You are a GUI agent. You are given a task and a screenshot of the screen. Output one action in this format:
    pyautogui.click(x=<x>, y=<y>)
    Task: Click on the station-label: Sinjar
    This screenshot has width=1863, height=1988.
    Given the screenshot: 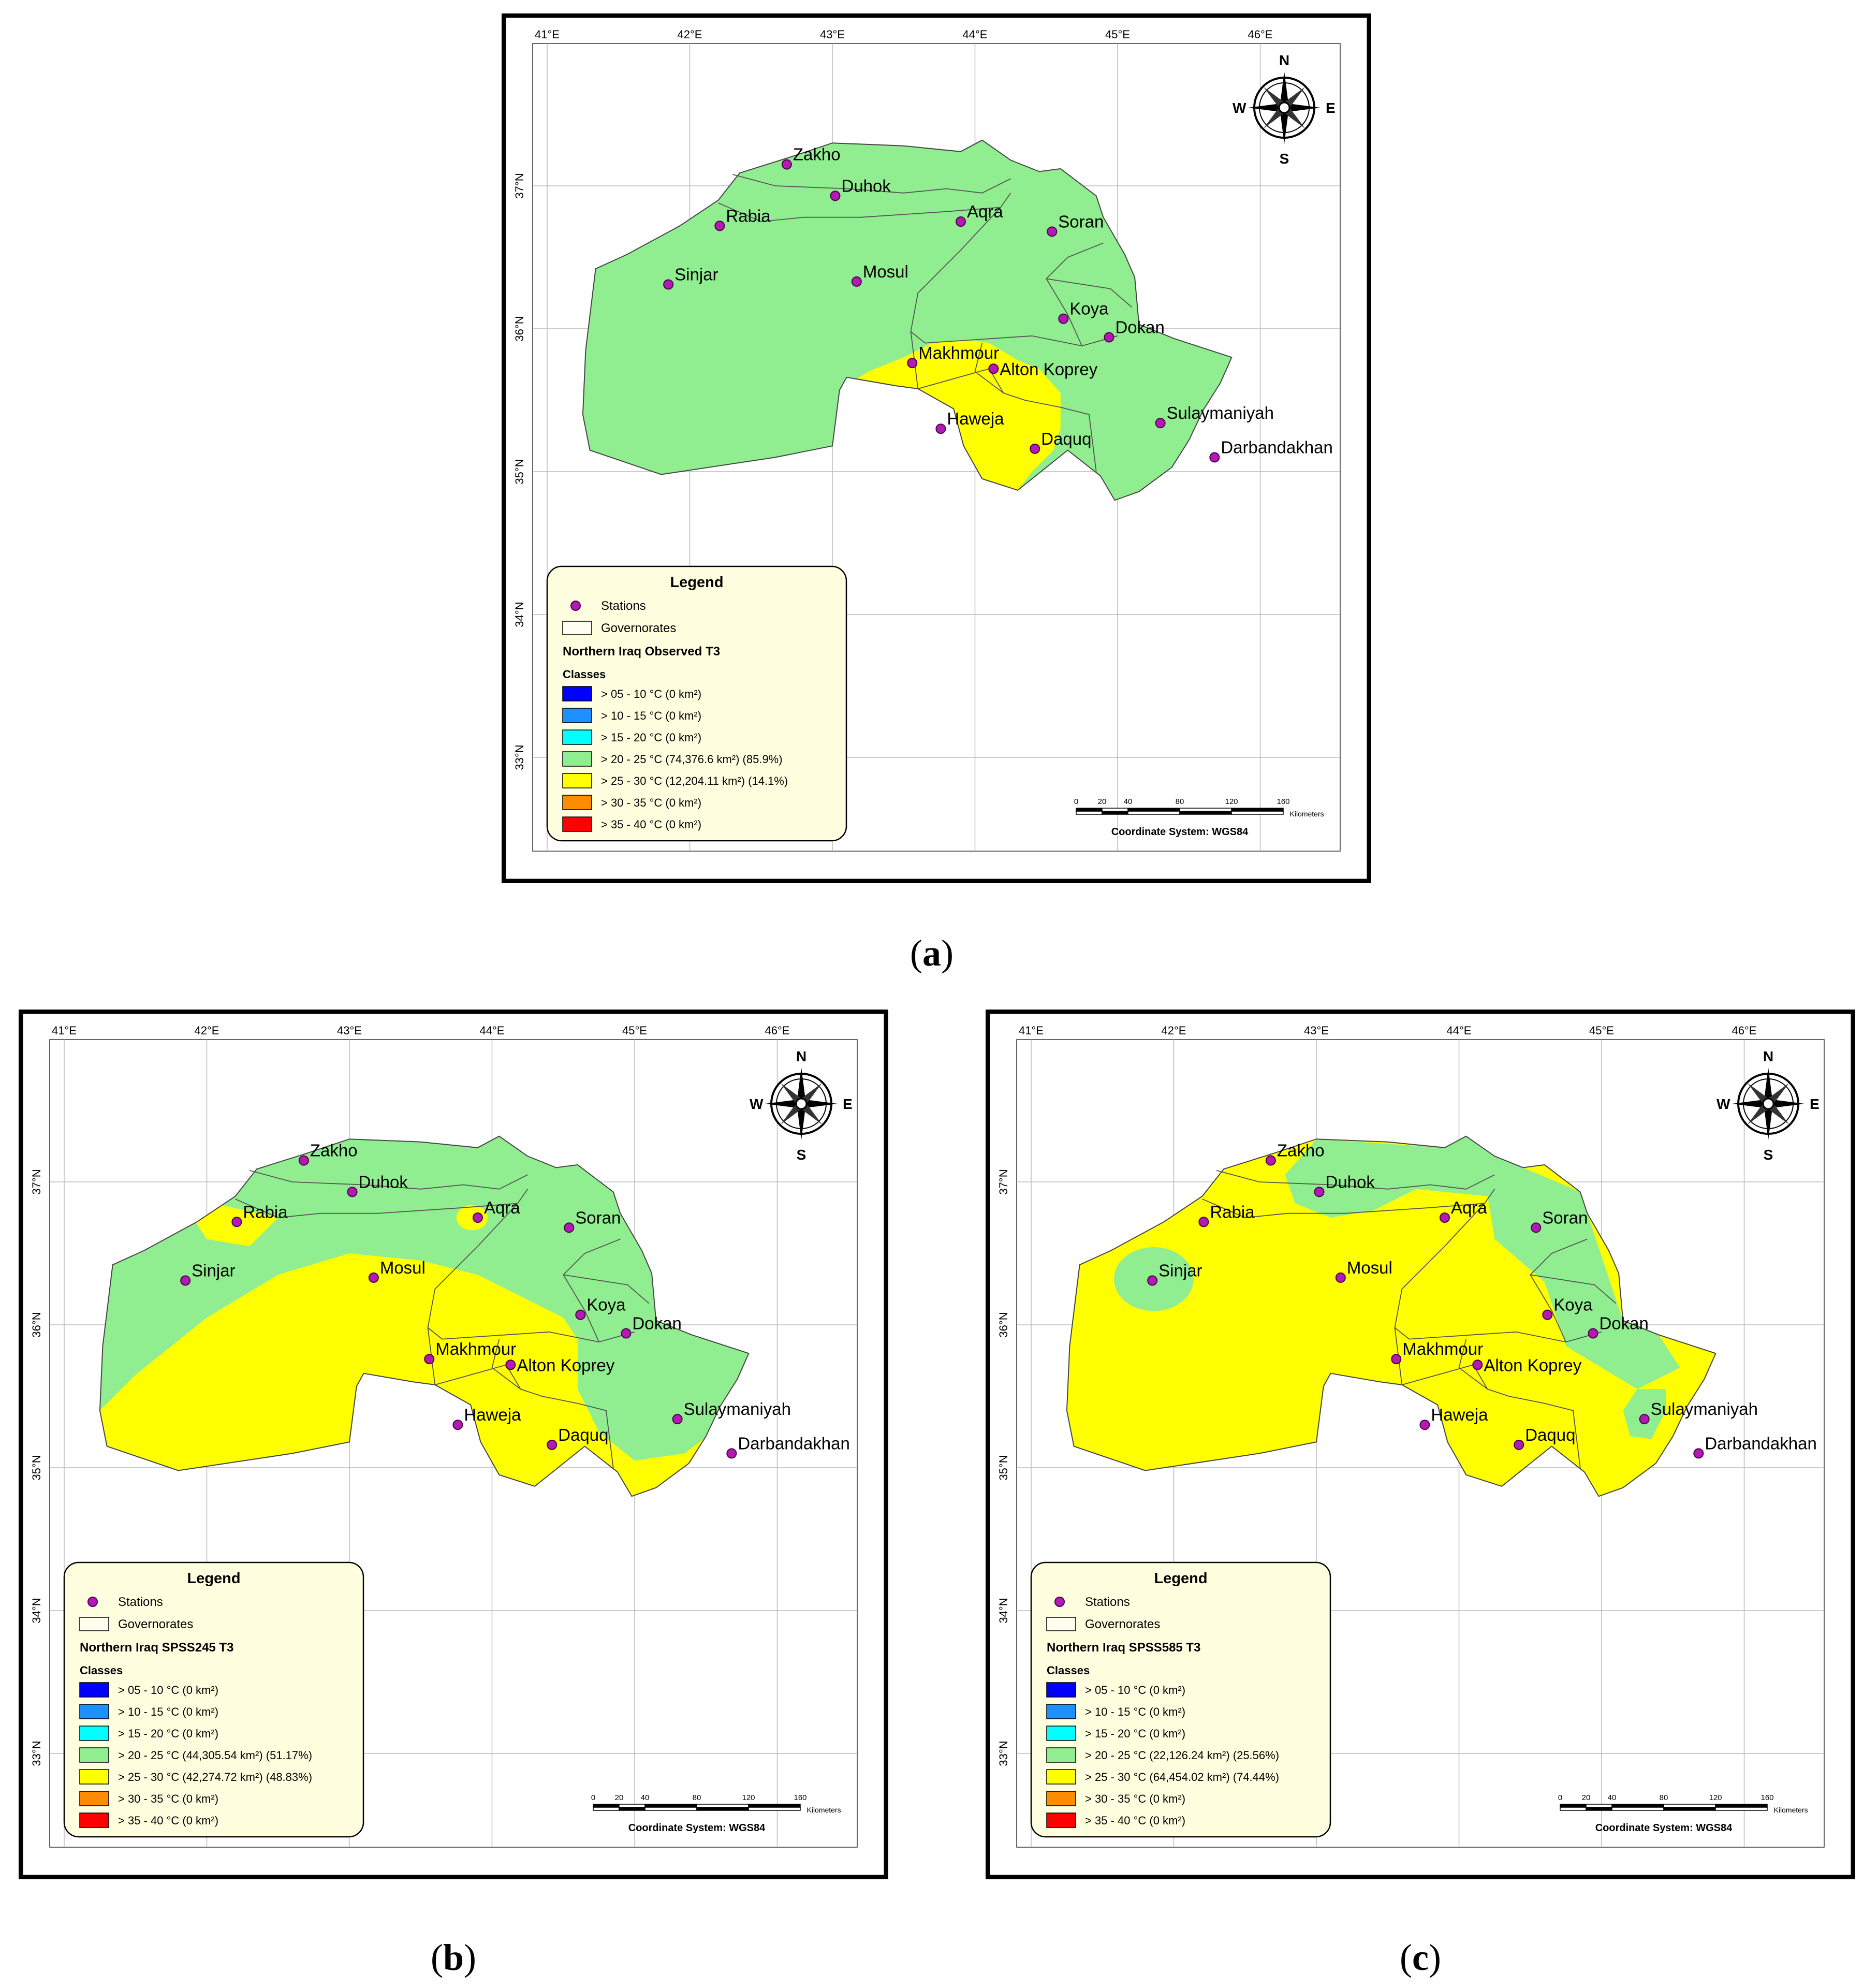 What is the action you would take?
    pyautogui.click(x=696, y=274)
    